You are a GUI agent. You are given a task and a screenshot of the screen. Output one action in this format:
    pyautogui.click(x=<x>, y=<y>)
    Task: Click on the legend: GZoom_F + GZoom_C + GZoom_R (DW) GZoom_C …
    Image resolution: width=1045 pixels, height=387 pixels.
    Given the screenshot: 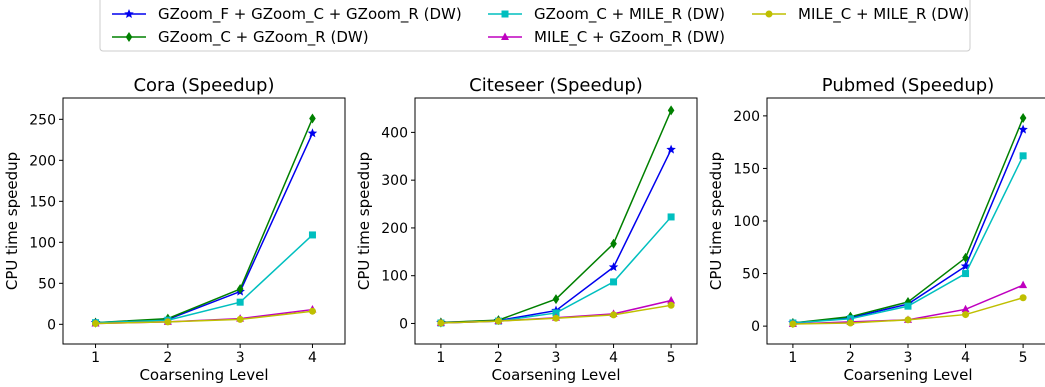 What is the action you would take?
    pyautogui.click(x=535, y=26)
    